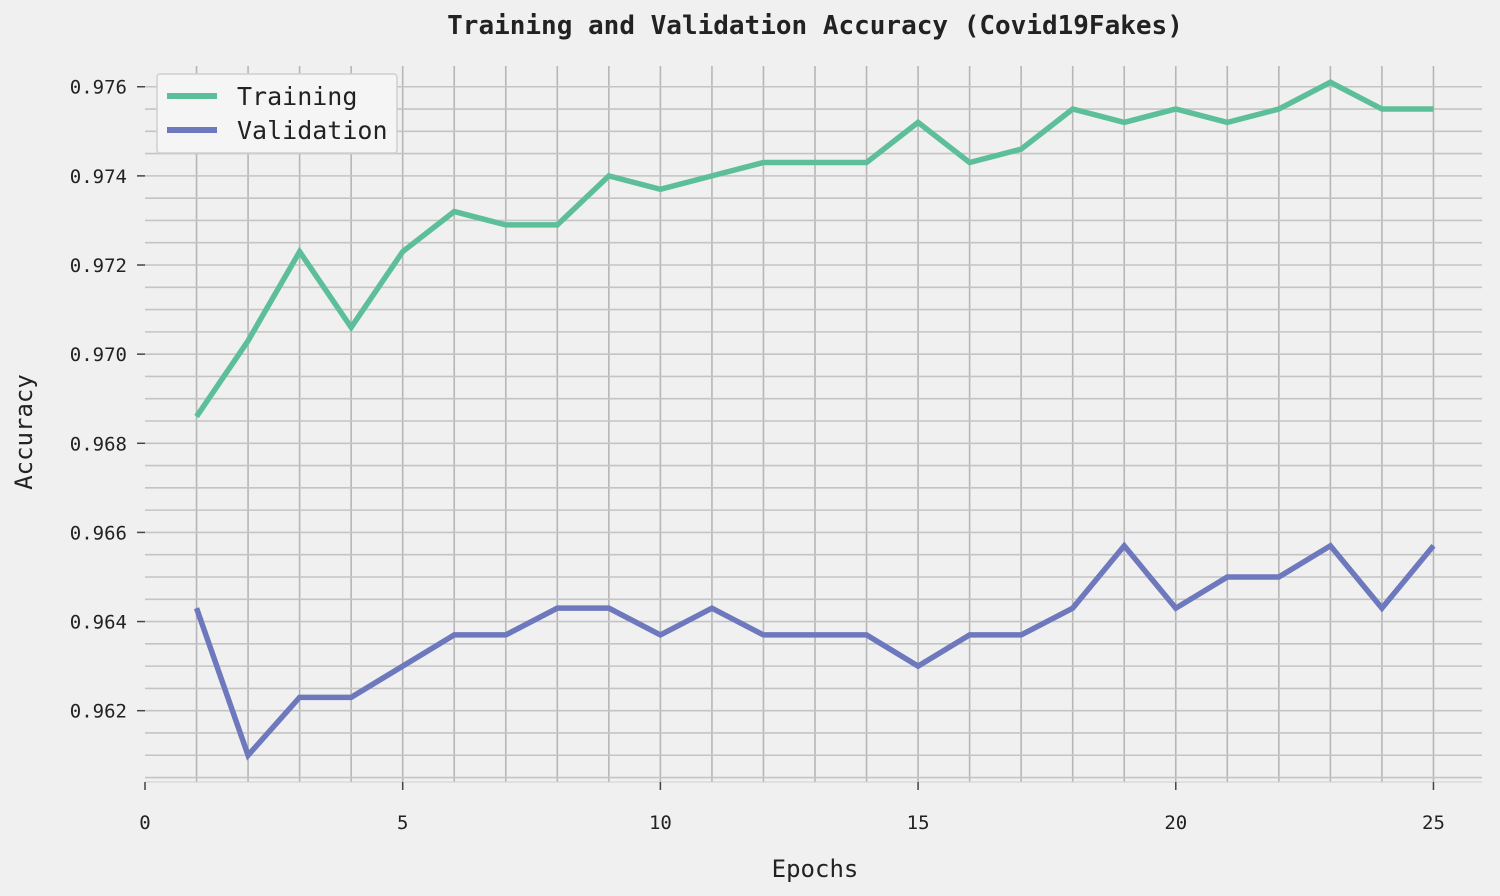 This screenshot has height=896, width=1500. Describe the element at coordinates (297, 96) in the screenshot. I see `legend-label-training: Training` at that location.